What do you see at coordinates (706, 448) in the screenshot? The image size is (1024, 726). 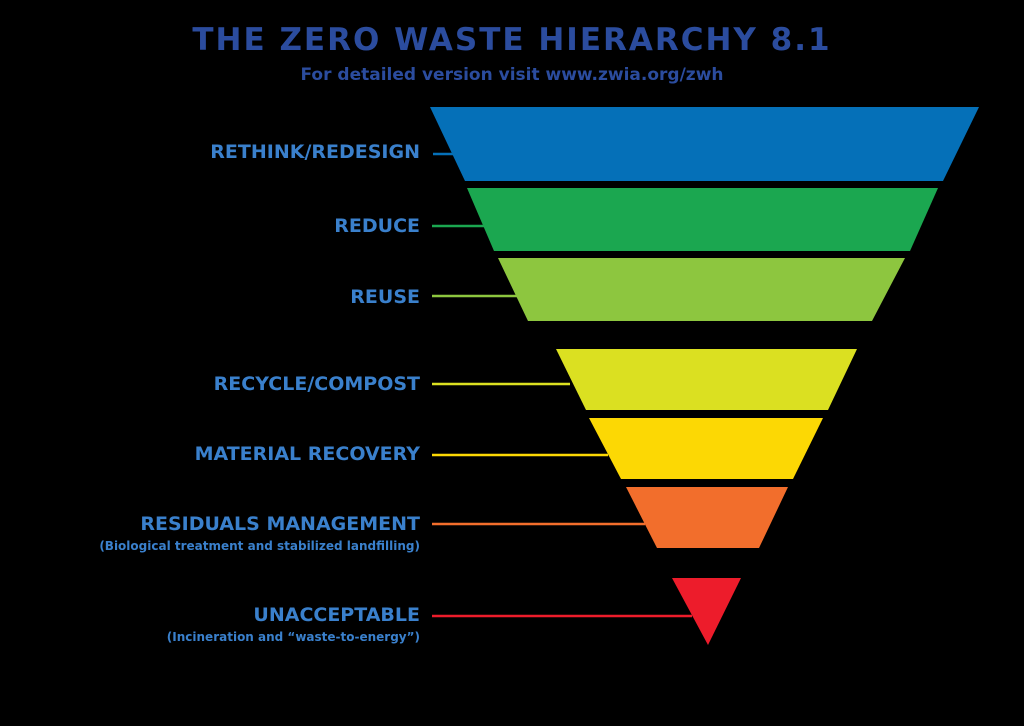 I see `band-material-recovery` at bounding box center [706, 448].